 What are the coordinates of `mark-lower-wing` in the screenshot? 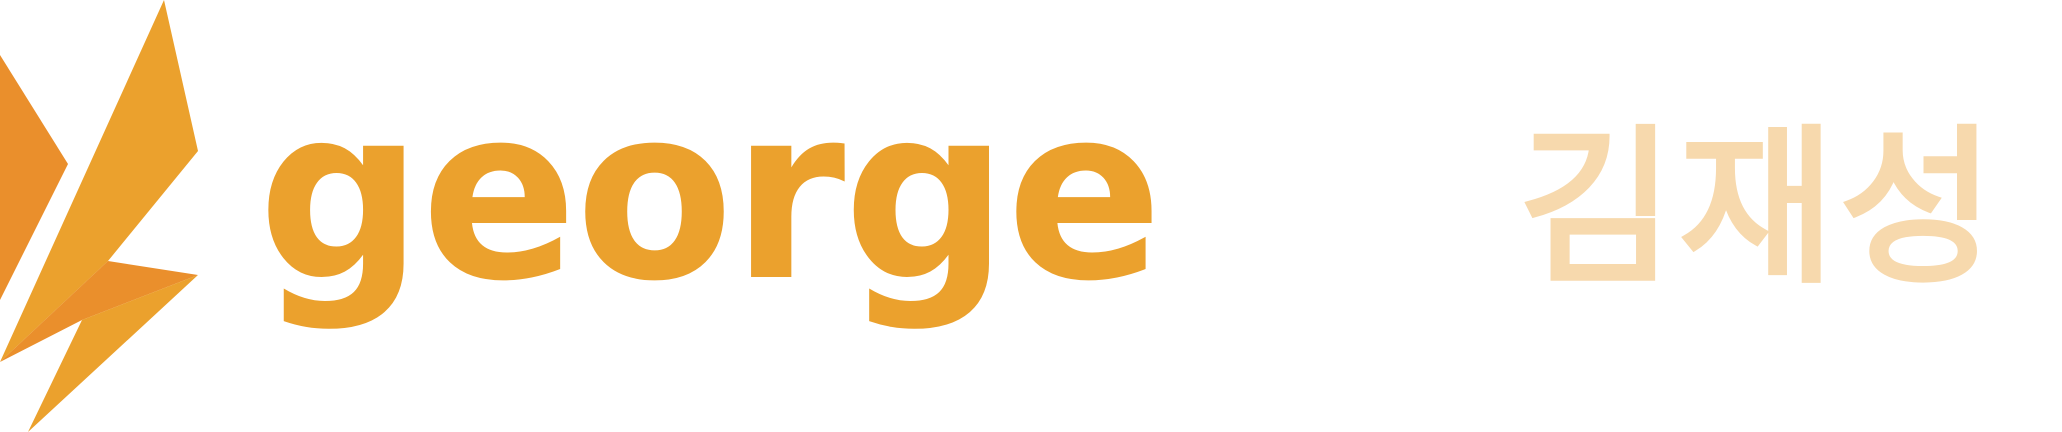 It's located at (99, 311).